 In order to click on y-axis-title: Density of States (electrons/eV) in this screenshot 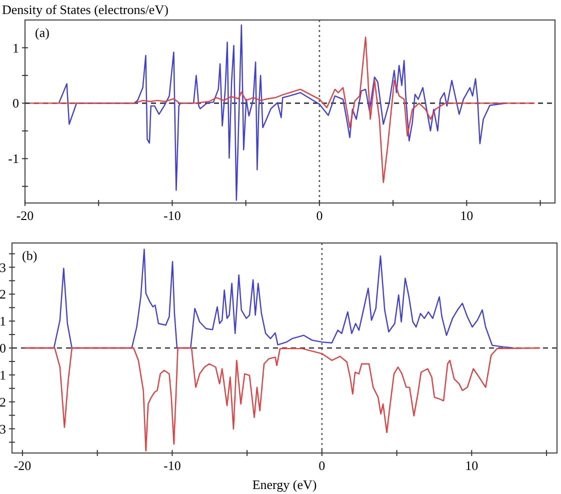, I will do `click(85, 9)`.